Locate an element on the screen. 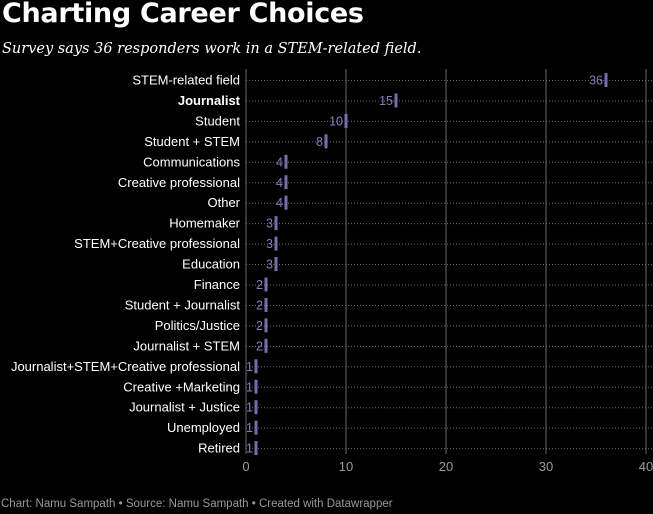  category-label: Unemployed is located at coordinates (203, 427).